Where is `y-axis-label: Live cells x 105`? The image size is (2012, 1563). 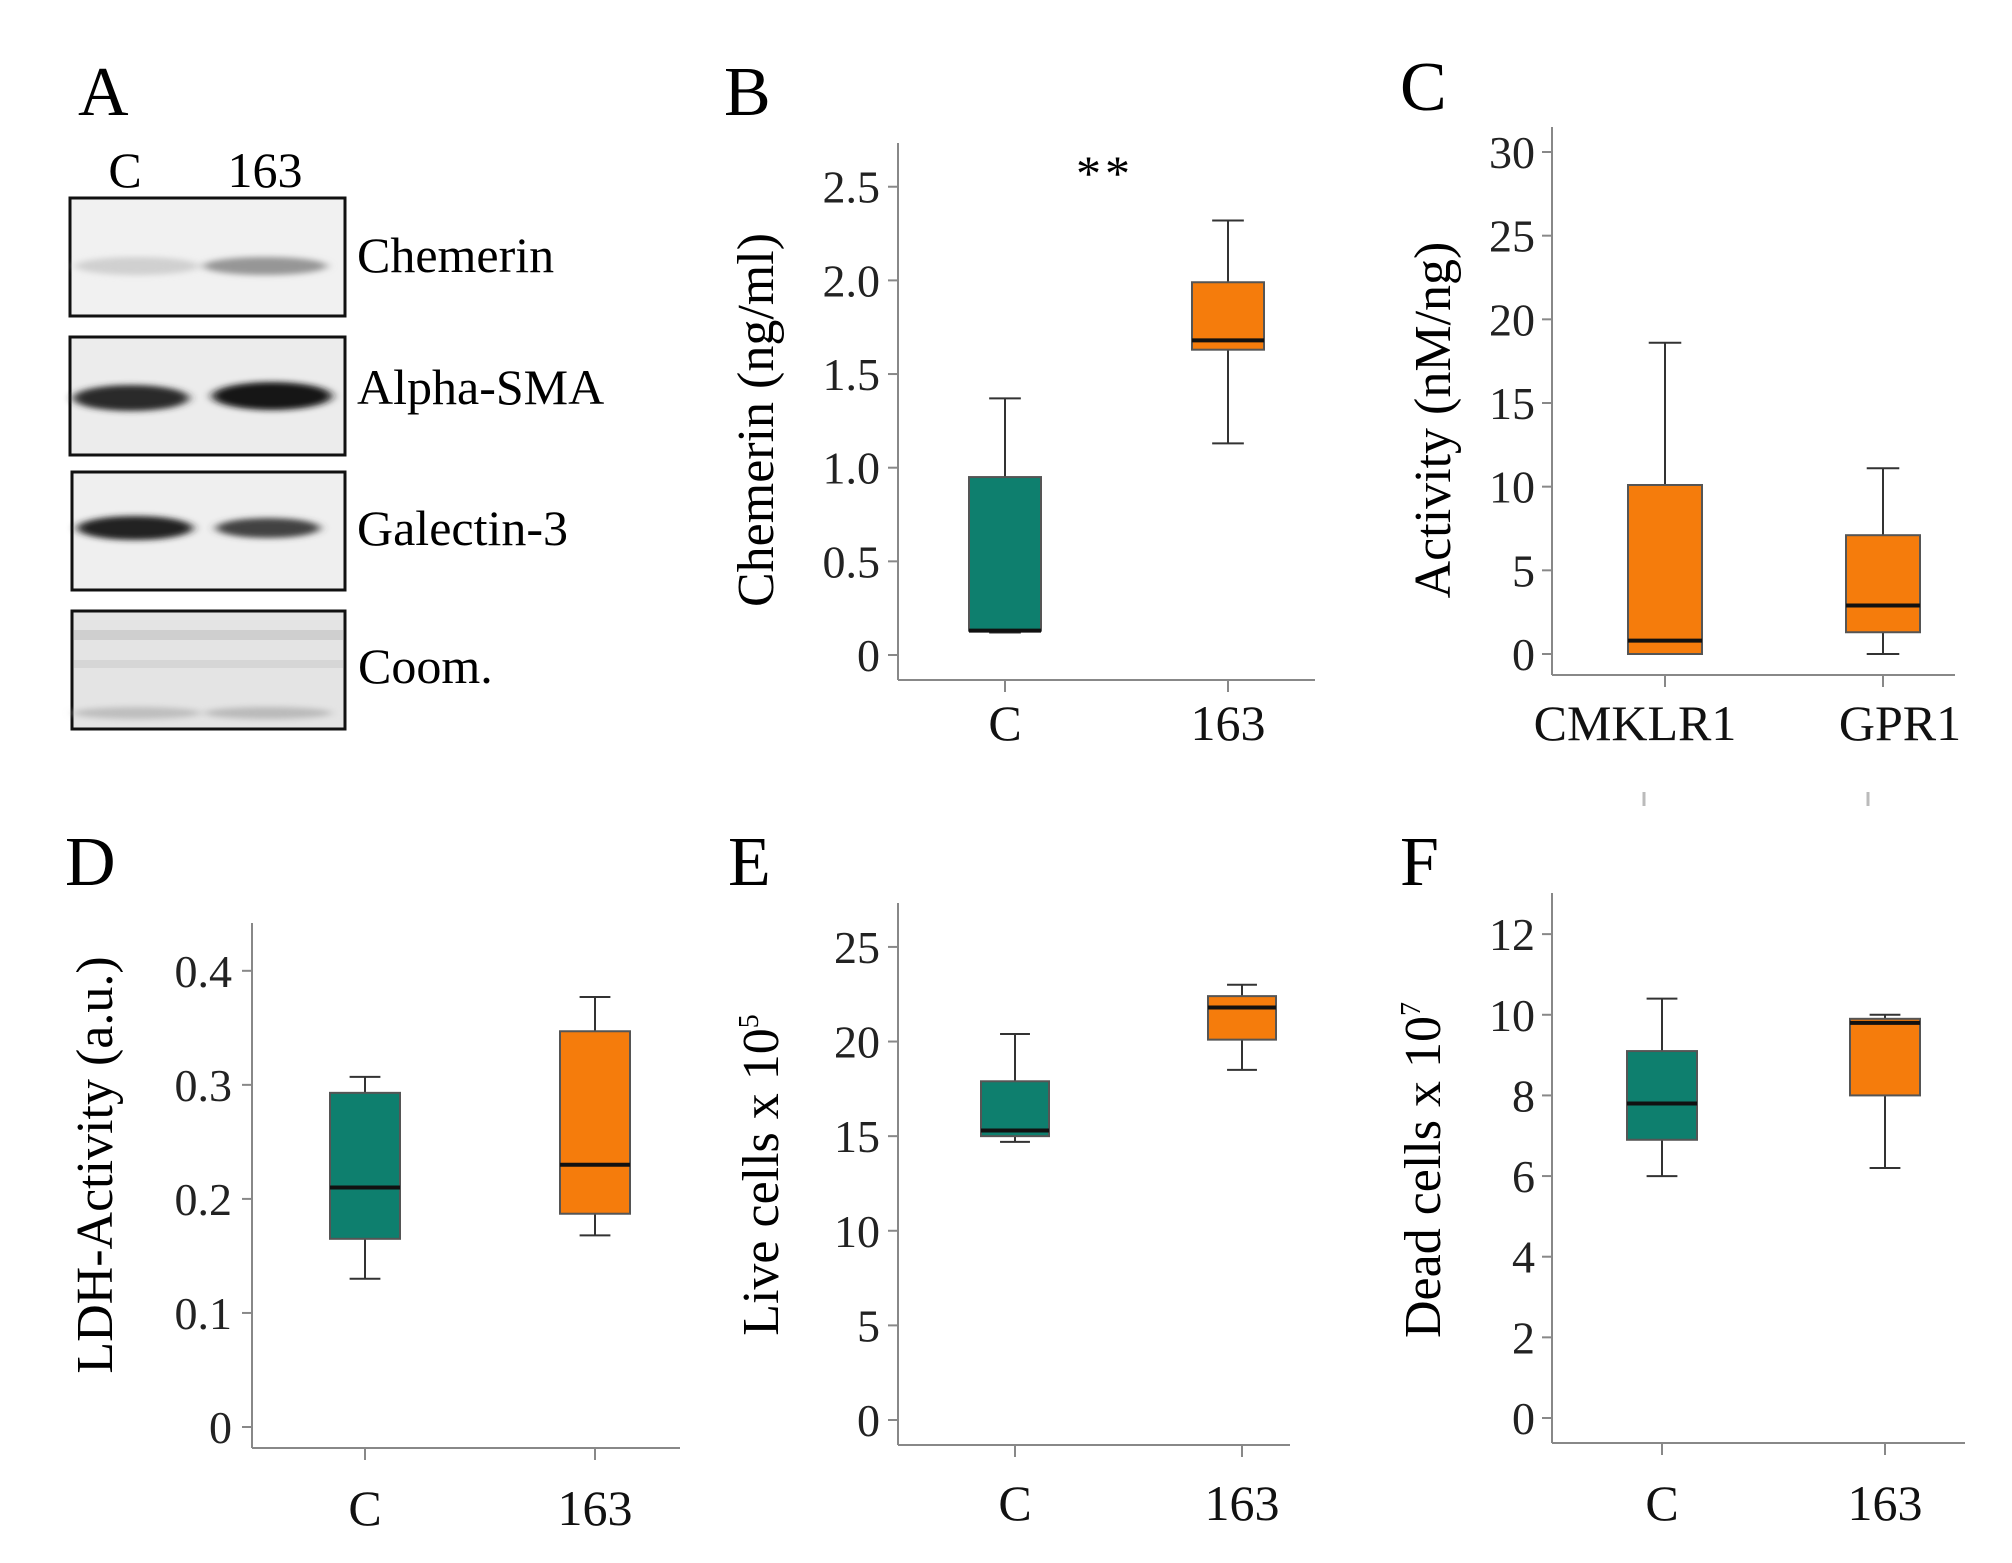 y-axis-label: Live cells x 105 is located at coordinates (761, 1175).